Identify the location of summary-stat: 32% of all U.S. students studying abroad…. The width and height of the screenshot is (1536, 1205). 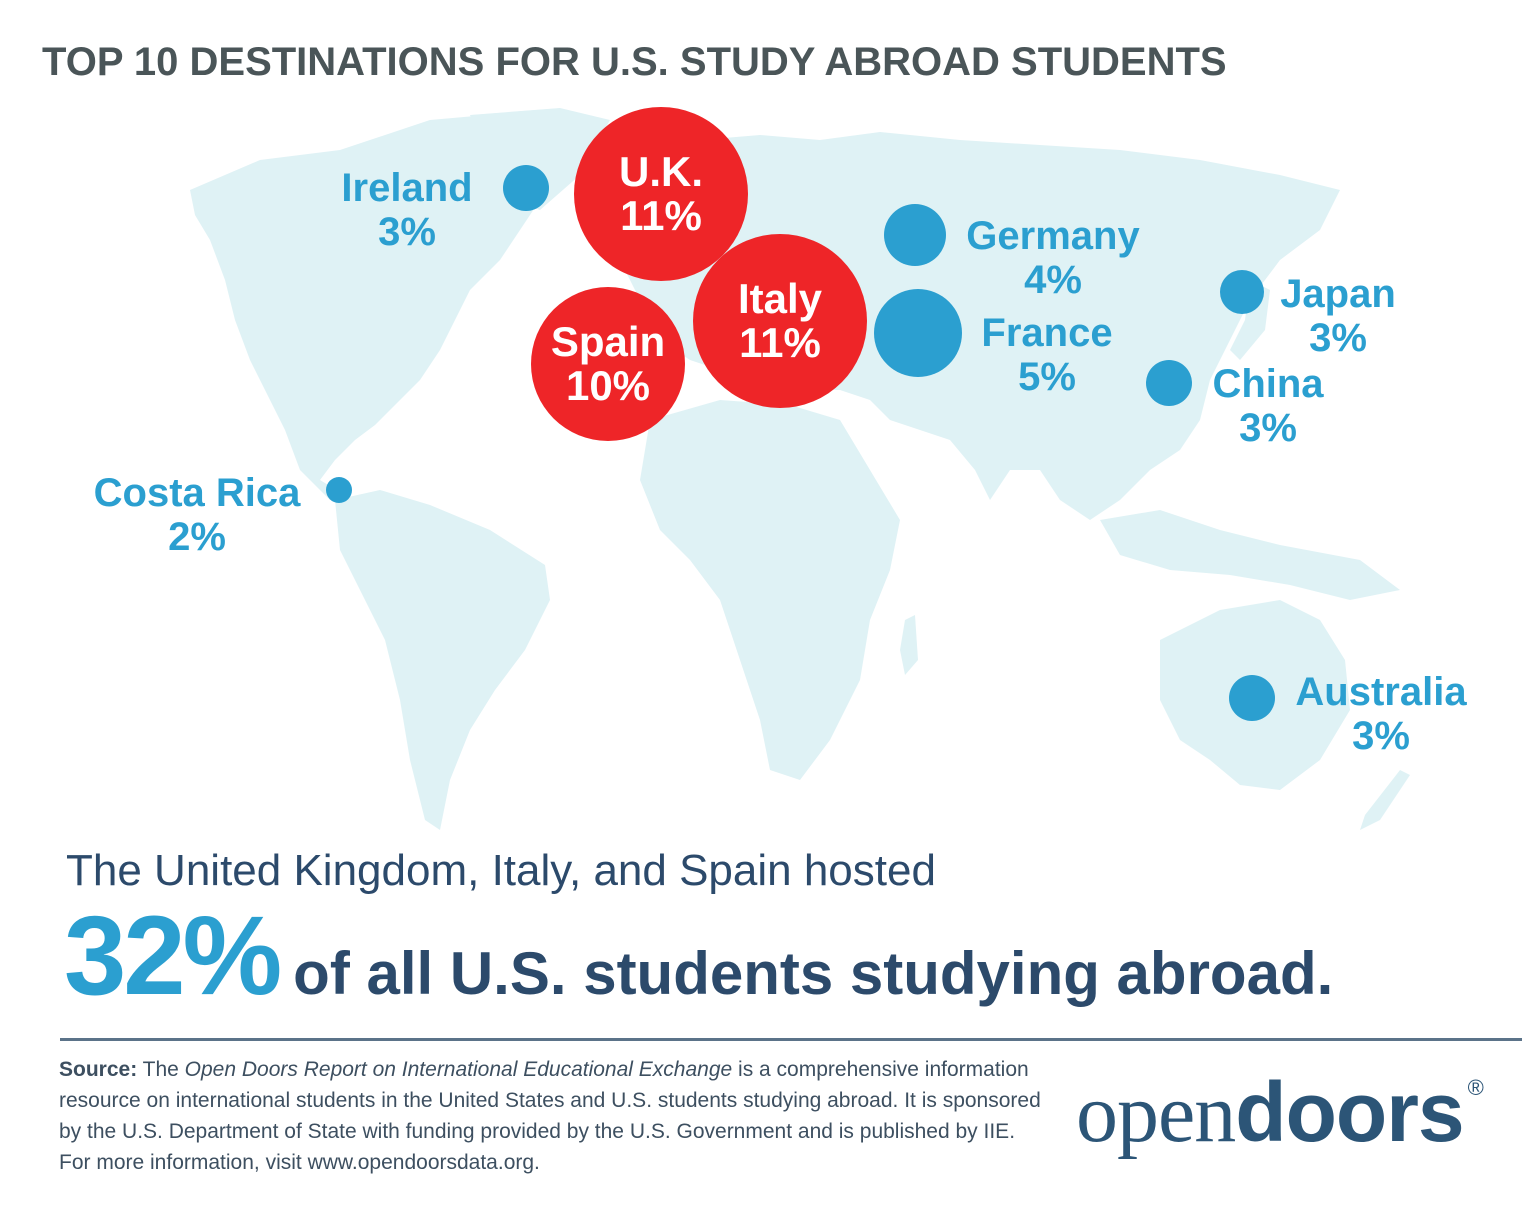
(698, 956).